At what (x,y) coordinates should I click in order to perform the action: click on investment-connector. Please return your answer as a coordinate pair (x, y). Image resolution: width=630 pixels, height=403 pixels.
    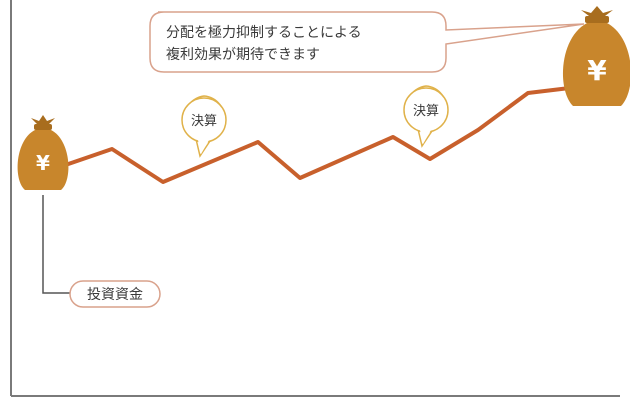
    Looking at the image, I should click on (56, 244).